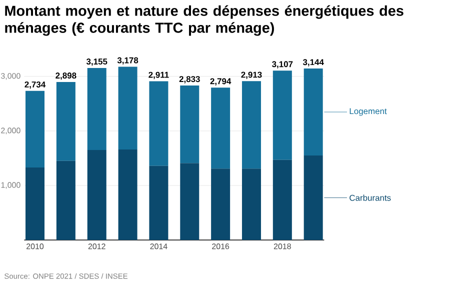 This screenshot has height=287, width=460. I want to click on total-label: 2,794, so click(221, 82).